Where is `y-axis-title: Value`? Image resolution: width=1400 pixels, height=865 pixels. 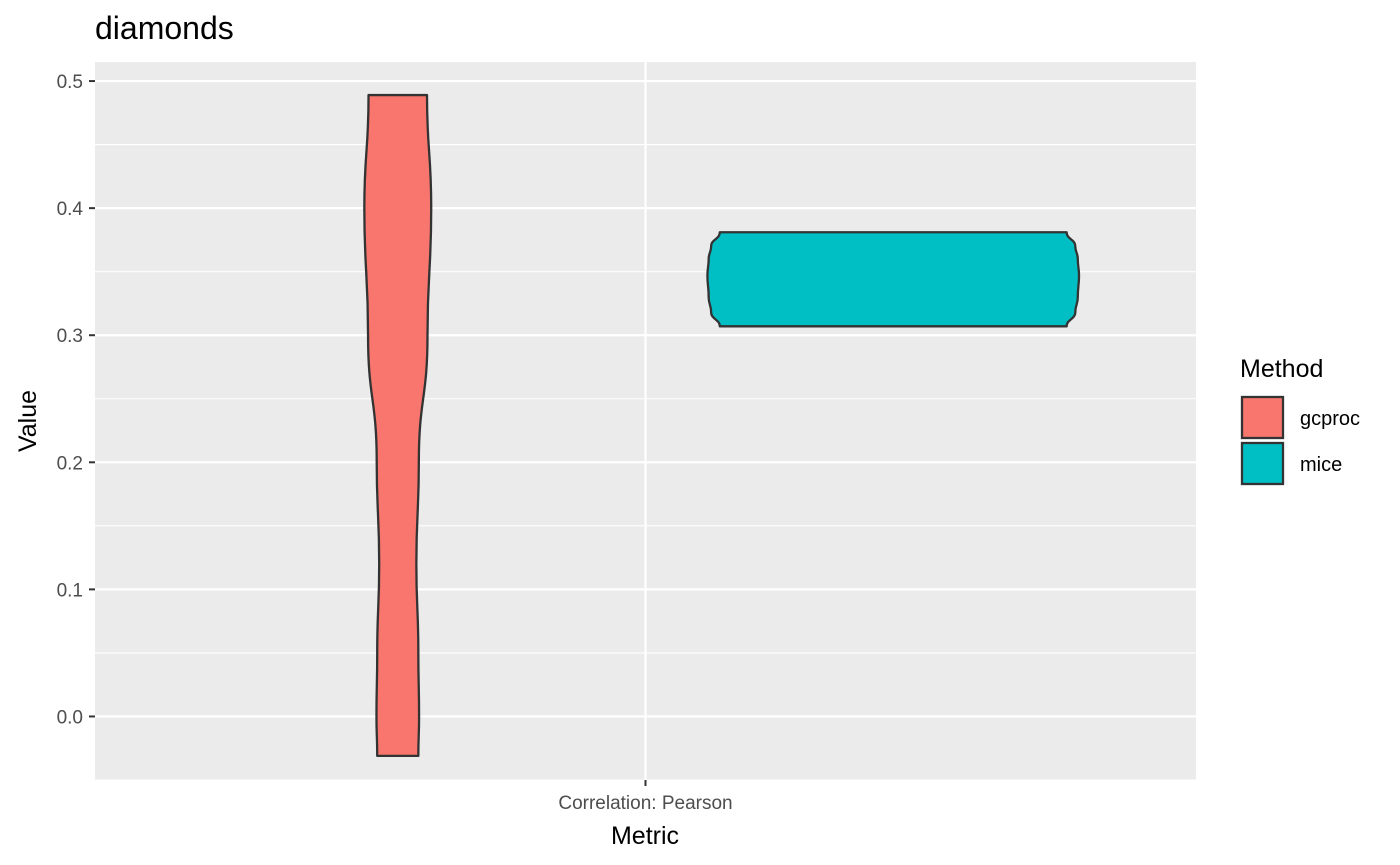
y-axis-title: Value is located at coordinates (28, 421).